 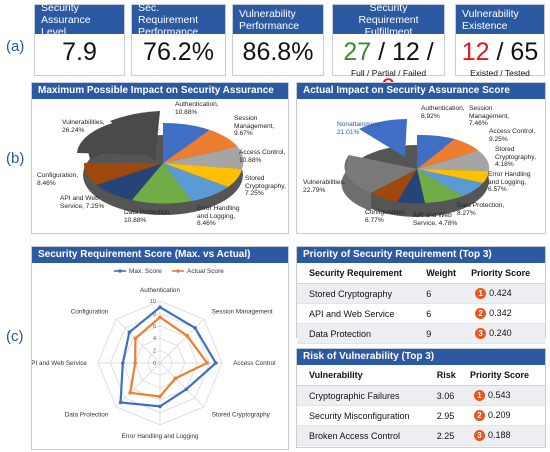 What do you see at coordinates (265, 186) in the screenshot?
I see `label-stored: Stored Cryptography, 7.25%` at bounding box center [265, 186].